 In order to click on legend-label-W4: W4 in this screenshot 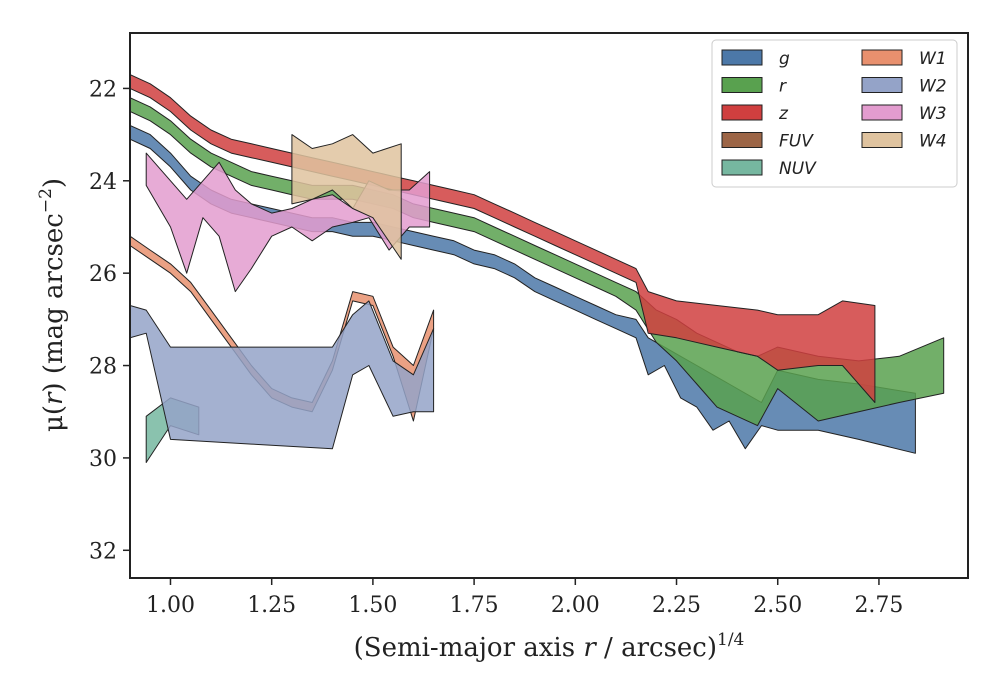, I will do `click(933, 142)`.